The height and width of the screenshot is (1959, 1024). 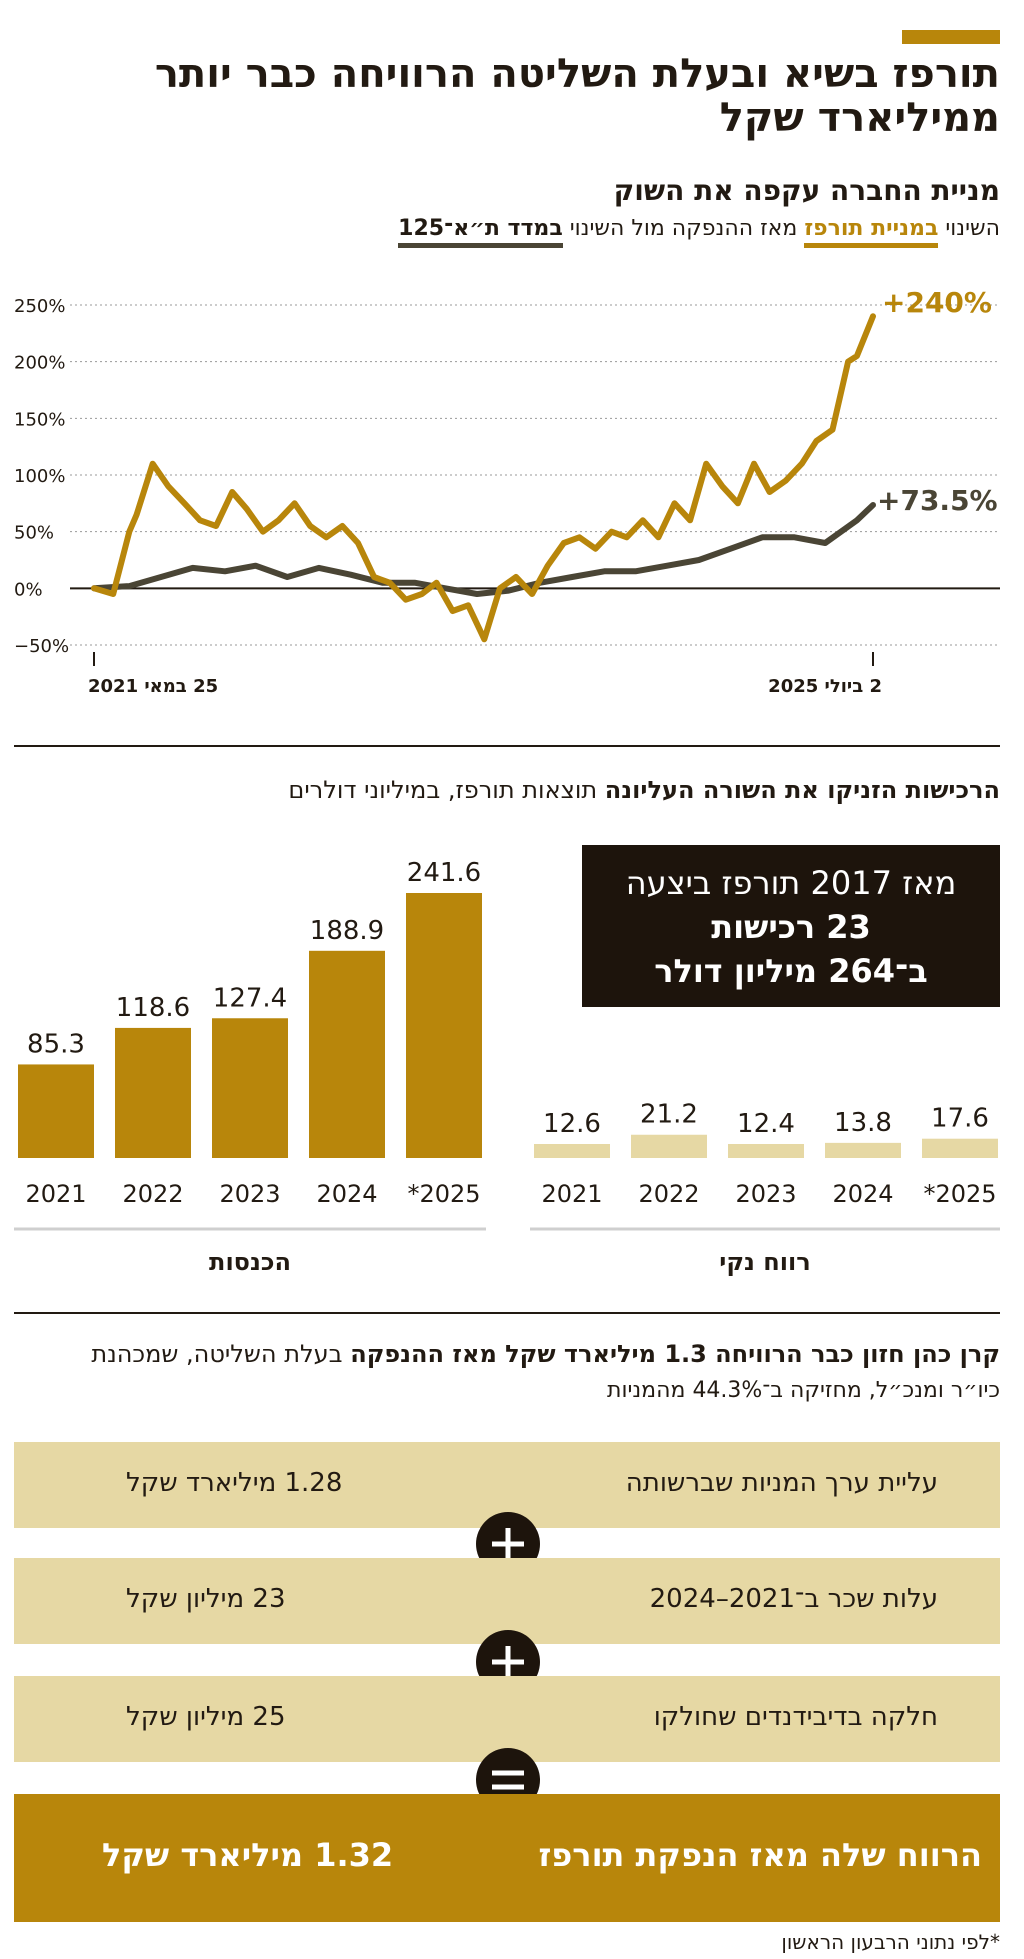 I want to click on legend-prefix: השינוי, so click(x=972, y=228).